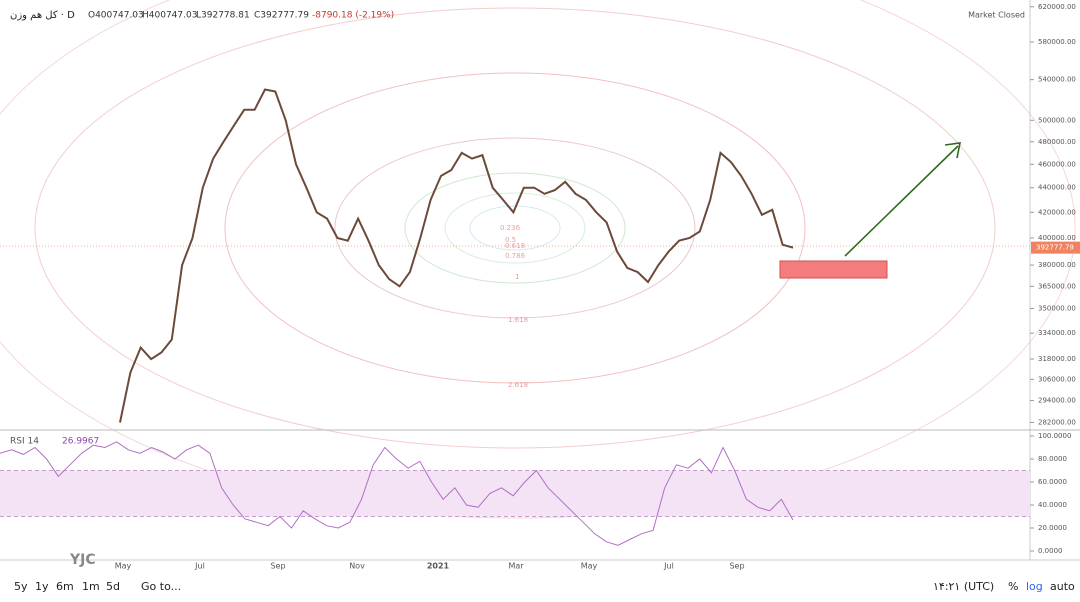  What do you see at coordinates (1052, 459) in the screenshot?
I see `rsi-tick-label: 80.0000` at bounding box center [1052, 459].